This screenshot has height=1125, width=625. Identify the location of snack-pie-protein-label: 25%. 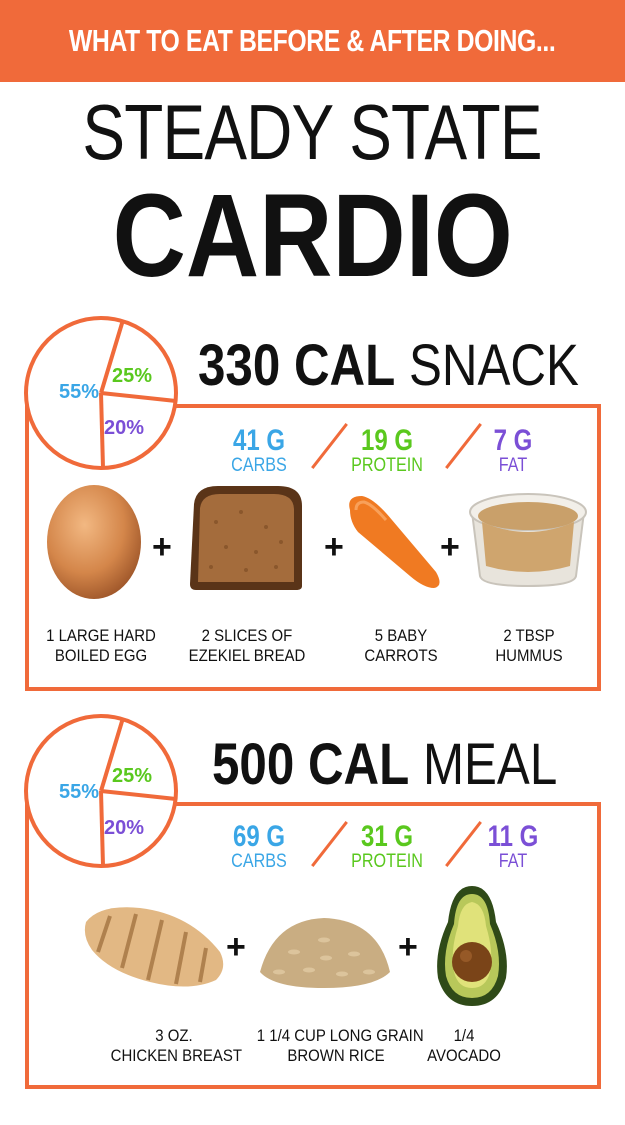
(132, 376).